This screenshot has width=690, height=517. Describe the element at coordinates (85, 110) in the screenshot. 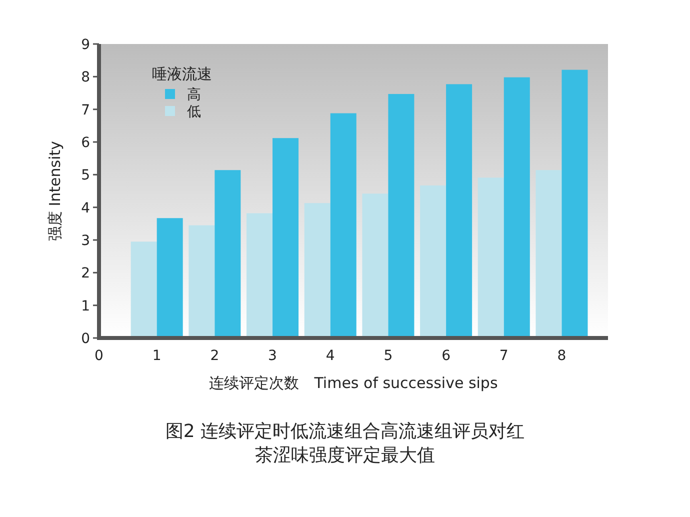

I see `y-tick-label: 7` at that location.